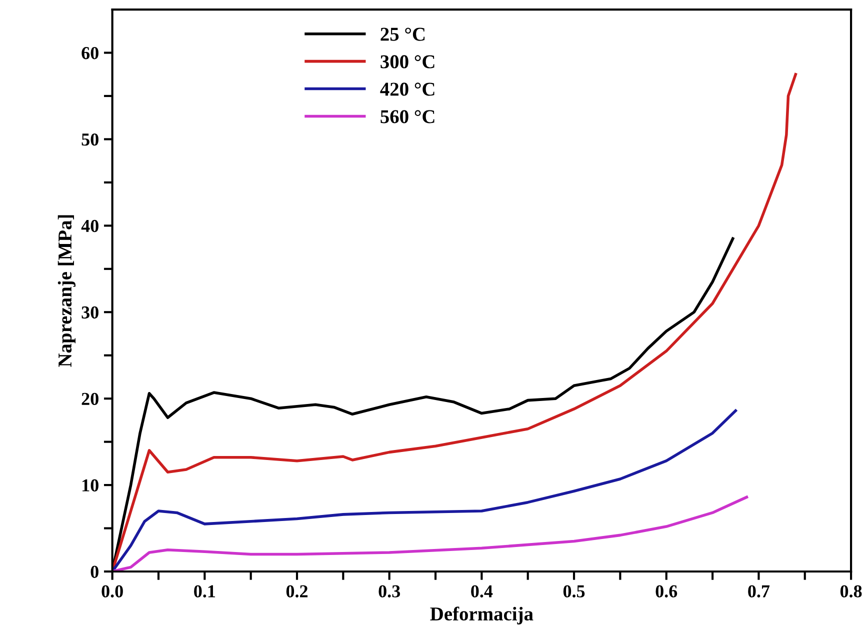  Describe the element at coordinates (430, 534) in the screenshot. I see `line-series` at that location.